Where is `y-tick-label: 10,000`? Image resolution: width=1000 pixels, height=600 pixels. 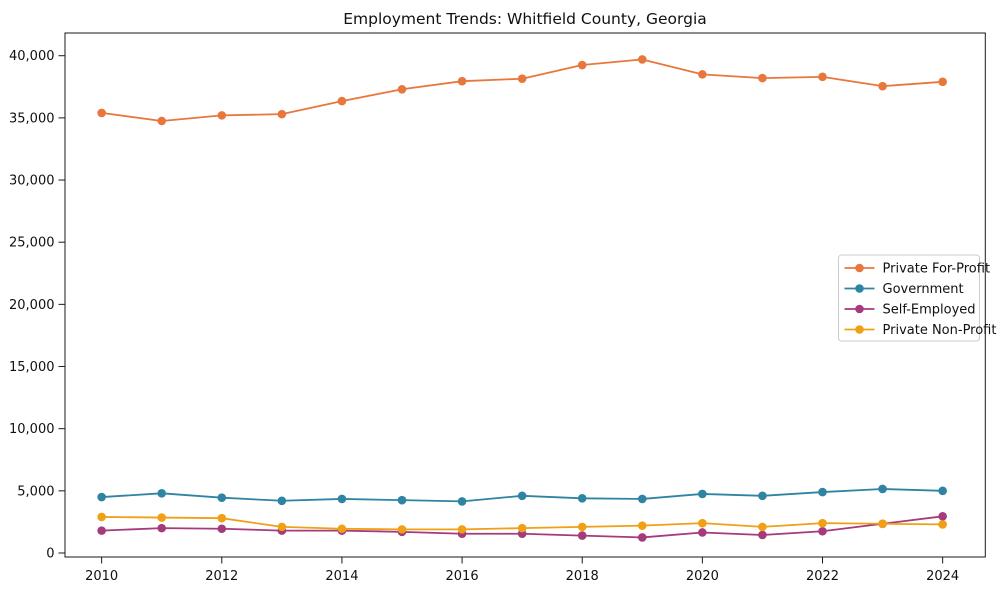 y-tick-label: 10,000 is located at coordinates (32, 429).